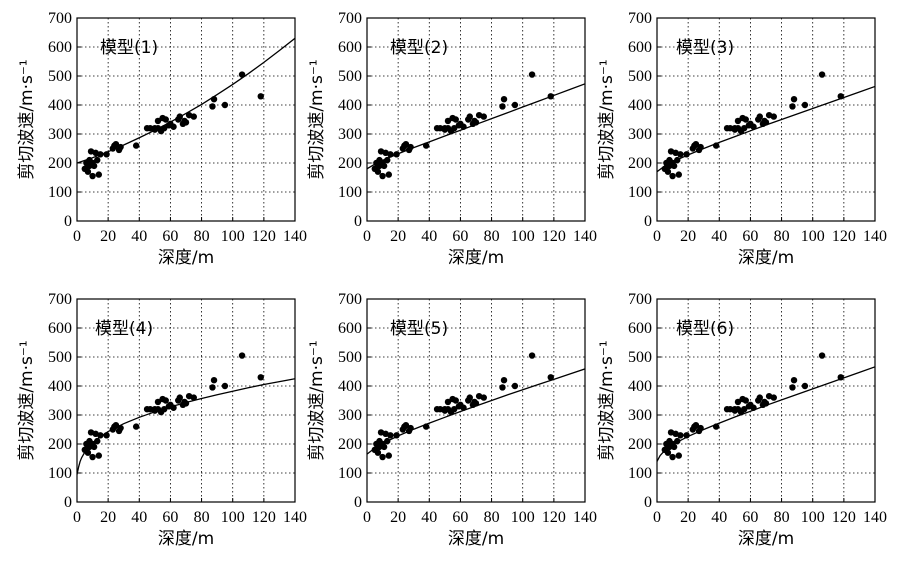 The height and width of the screenshot is (563, 897). What do you see at coordinates (124, 329) in the screenshot?
I see `model-label: 模型(4)` at bounding box center [124, 329].